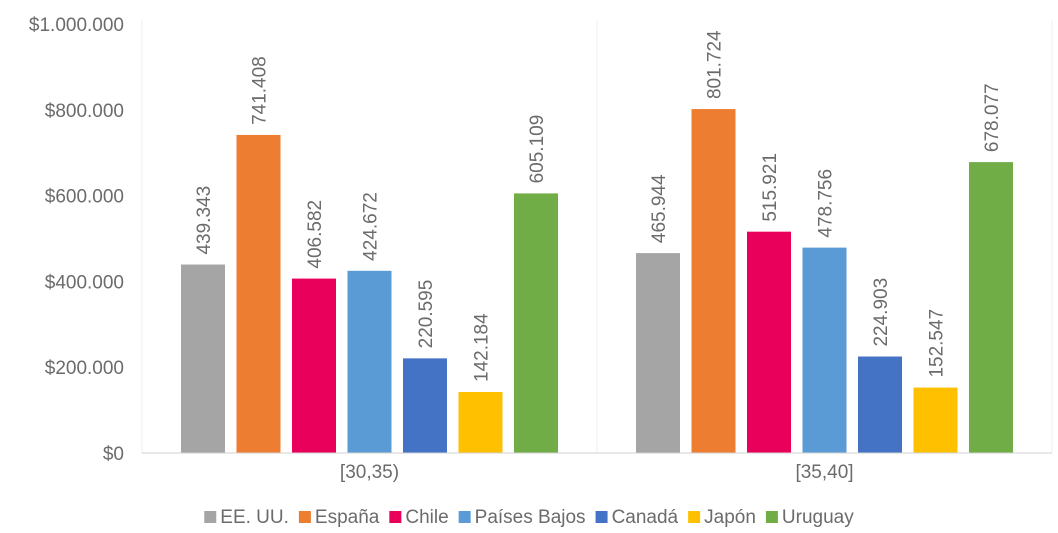 The width and height of the screenshot is (1058, 533). I want to click on data-label: 741.408, so click(260, 90).